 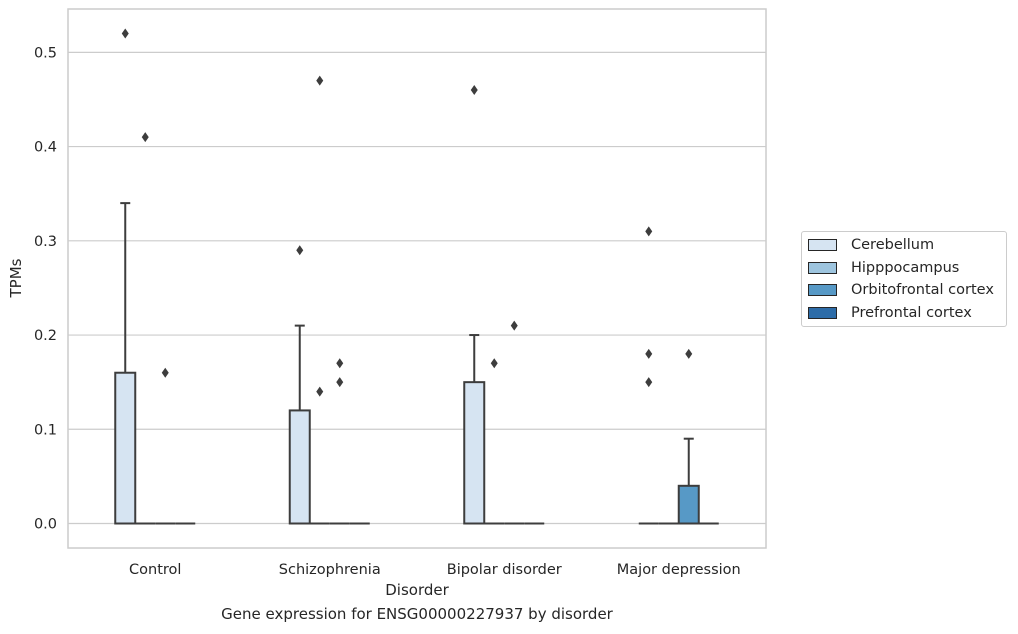 I want to click on legend-item-prefrontal-cortex: Prefrontal cortex, so click(x=890, y=313).